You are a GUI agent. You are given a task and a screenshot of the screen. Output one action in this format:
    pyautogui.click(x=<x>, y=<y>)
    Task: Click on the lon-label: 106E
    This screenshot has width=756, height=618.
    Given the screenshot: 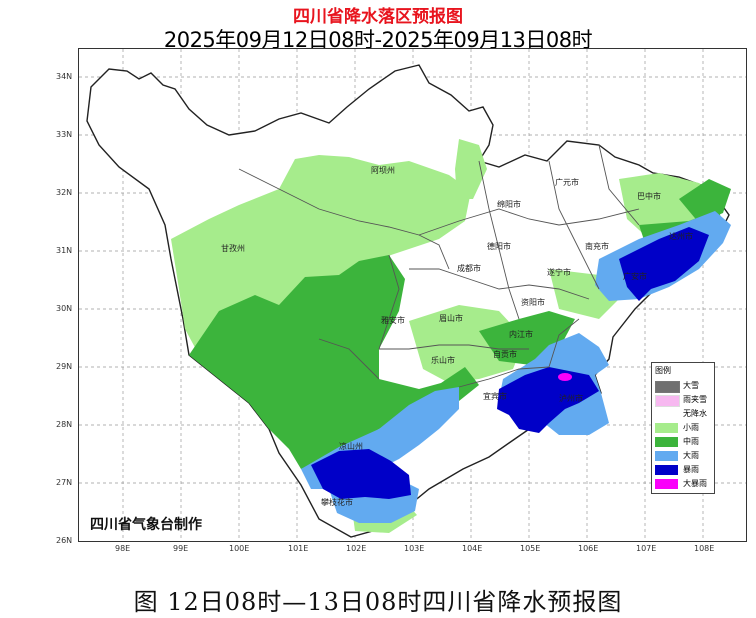 What is the action you would take?
    pyautogui.click(x=588, y=548)
    